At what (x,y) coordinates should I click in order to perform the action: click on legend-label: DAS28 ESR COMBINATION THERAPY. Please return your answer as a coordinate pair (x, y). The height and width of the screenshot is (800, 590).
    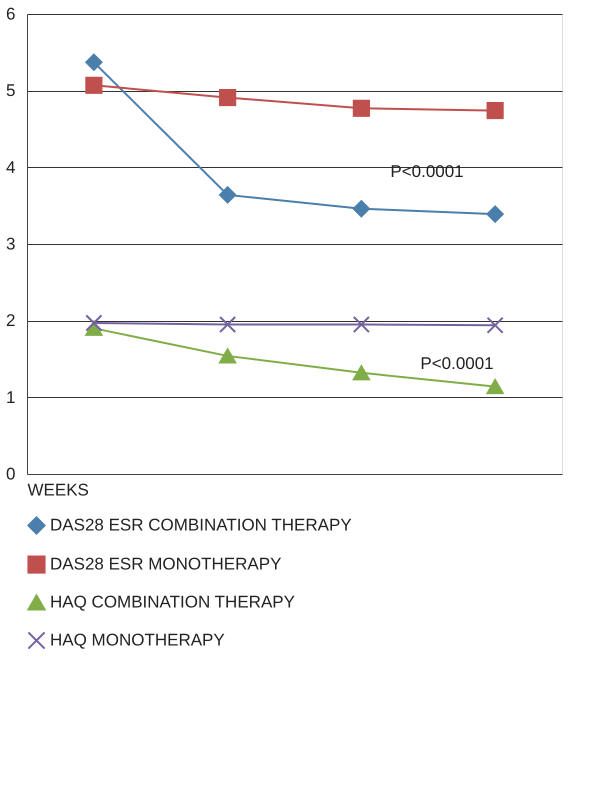
    Looking at the image, I should click on (201, 525).